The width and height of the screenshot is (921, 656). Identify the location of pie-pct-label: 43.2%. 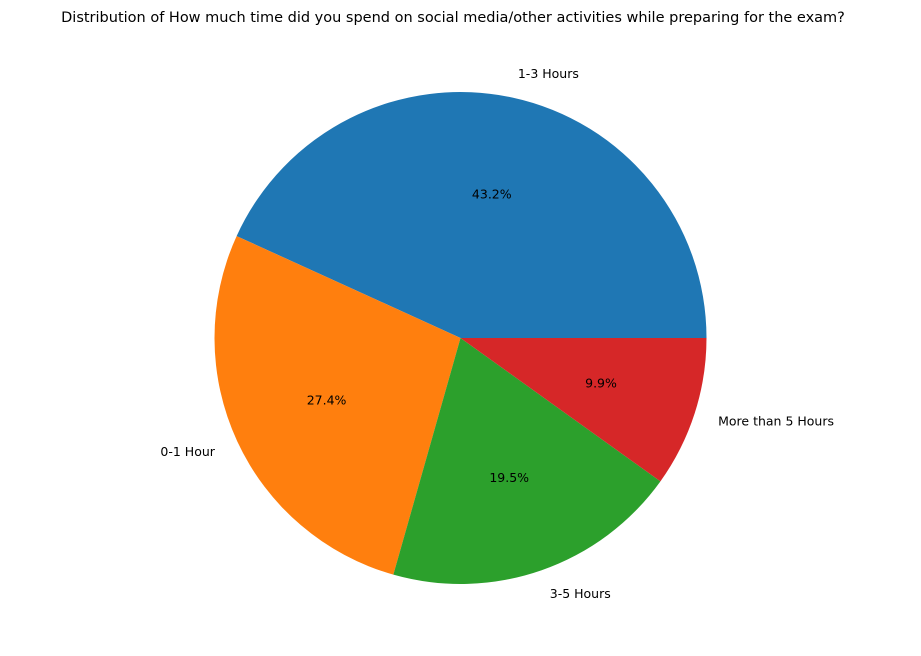
(492, 193).